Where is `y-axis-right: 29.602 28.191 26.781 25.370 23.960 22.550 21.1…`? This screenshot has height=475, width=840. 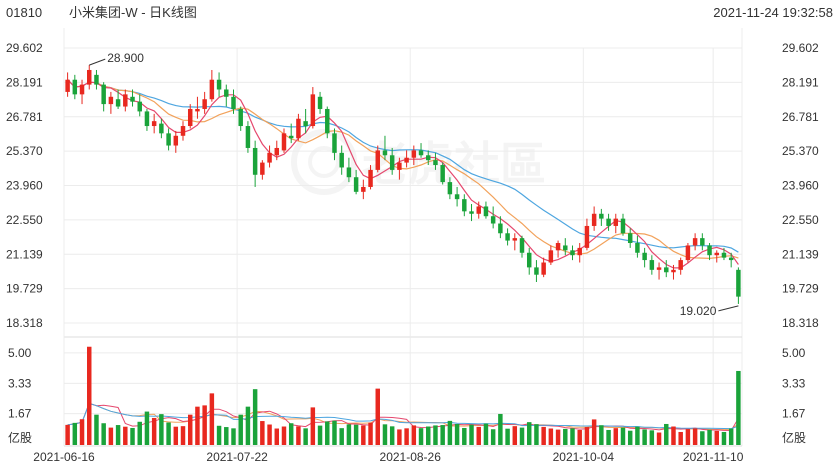
y-axis-right: 29.602 28.191 26.781 25.370 23.960 22.550 21.1… is located at coordinates (800, 185).